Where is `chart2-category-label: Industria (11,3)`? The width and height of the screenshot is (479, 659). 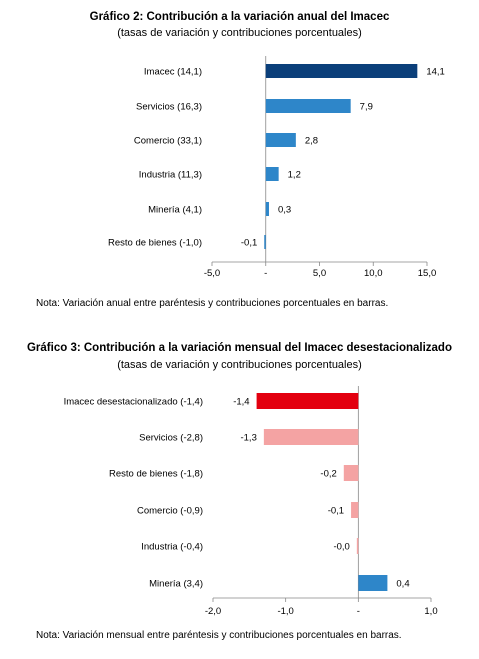 chart2-category-label: Industria (11,3) is located at coordinates (170, 175).